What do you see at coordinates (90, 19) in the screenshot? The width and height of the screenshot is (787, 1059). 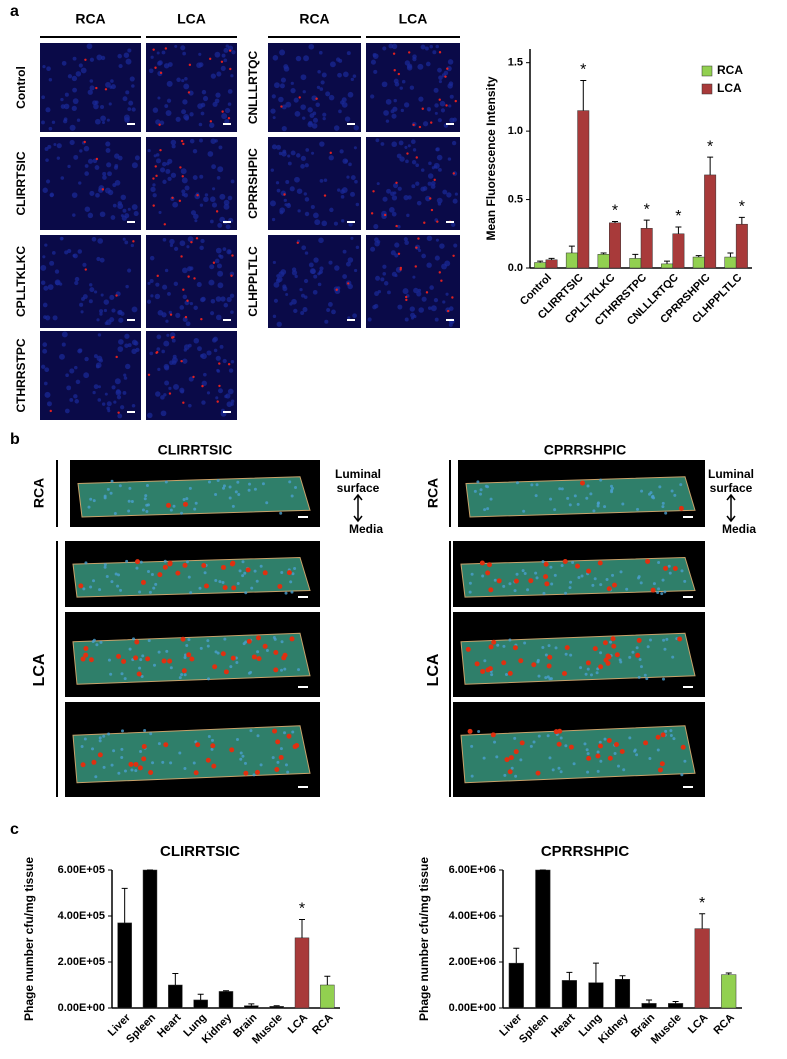 I see `column-header: RCA` at bounding box center [90, 19].